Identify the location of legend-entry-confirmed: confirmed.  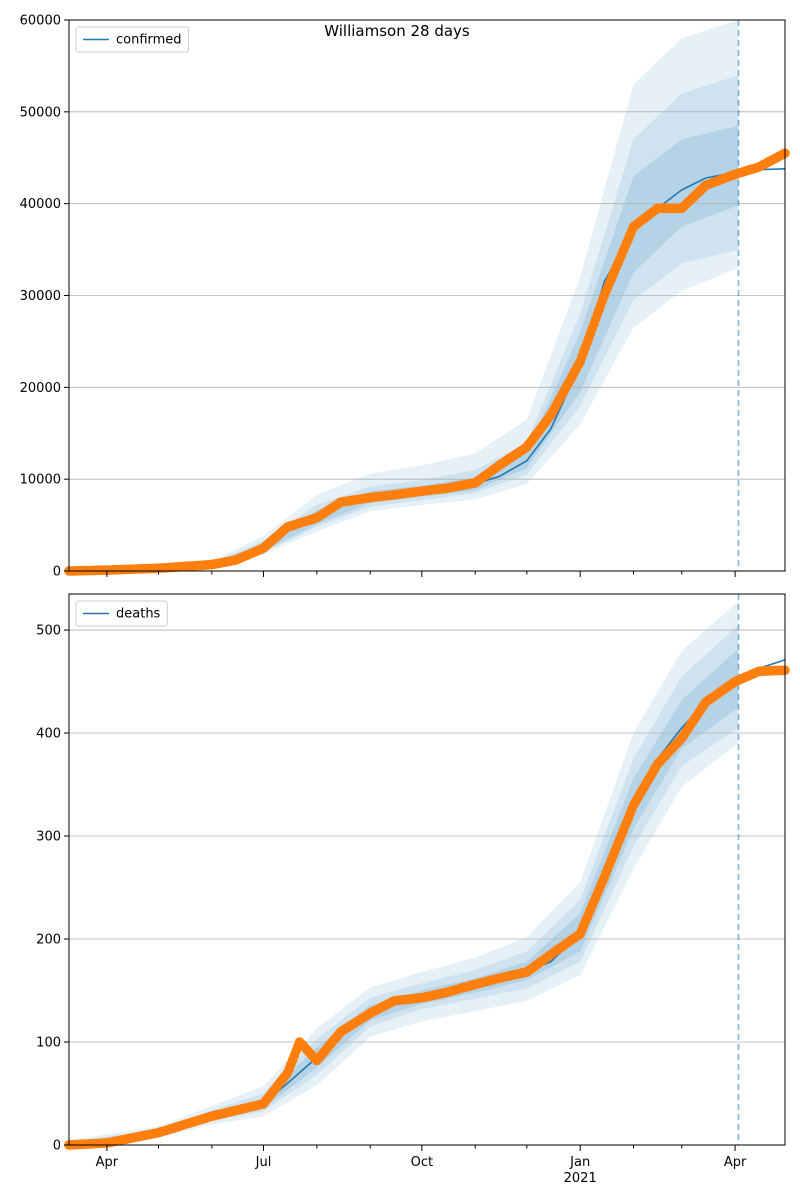
(149, 40).